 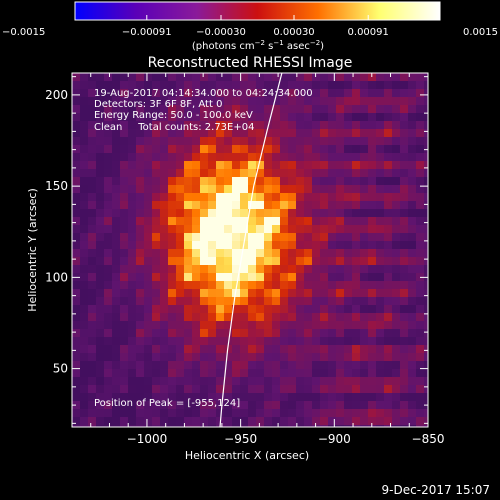 I want to click on colorbar-tick-label: 0.0015, so click(x=480, y=32).